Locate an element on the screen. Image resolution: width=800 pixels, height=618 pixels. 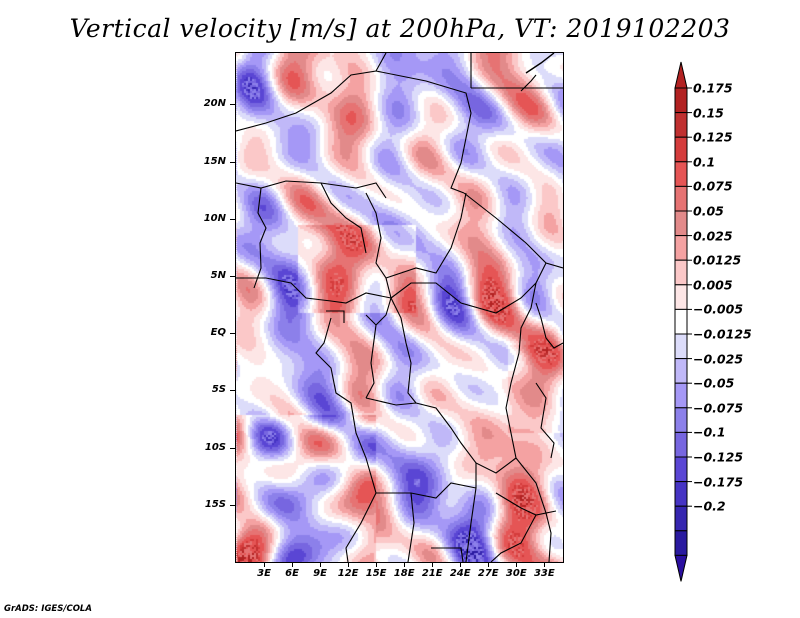
y-tick-label: 5N is located at coordinates (218, 276).